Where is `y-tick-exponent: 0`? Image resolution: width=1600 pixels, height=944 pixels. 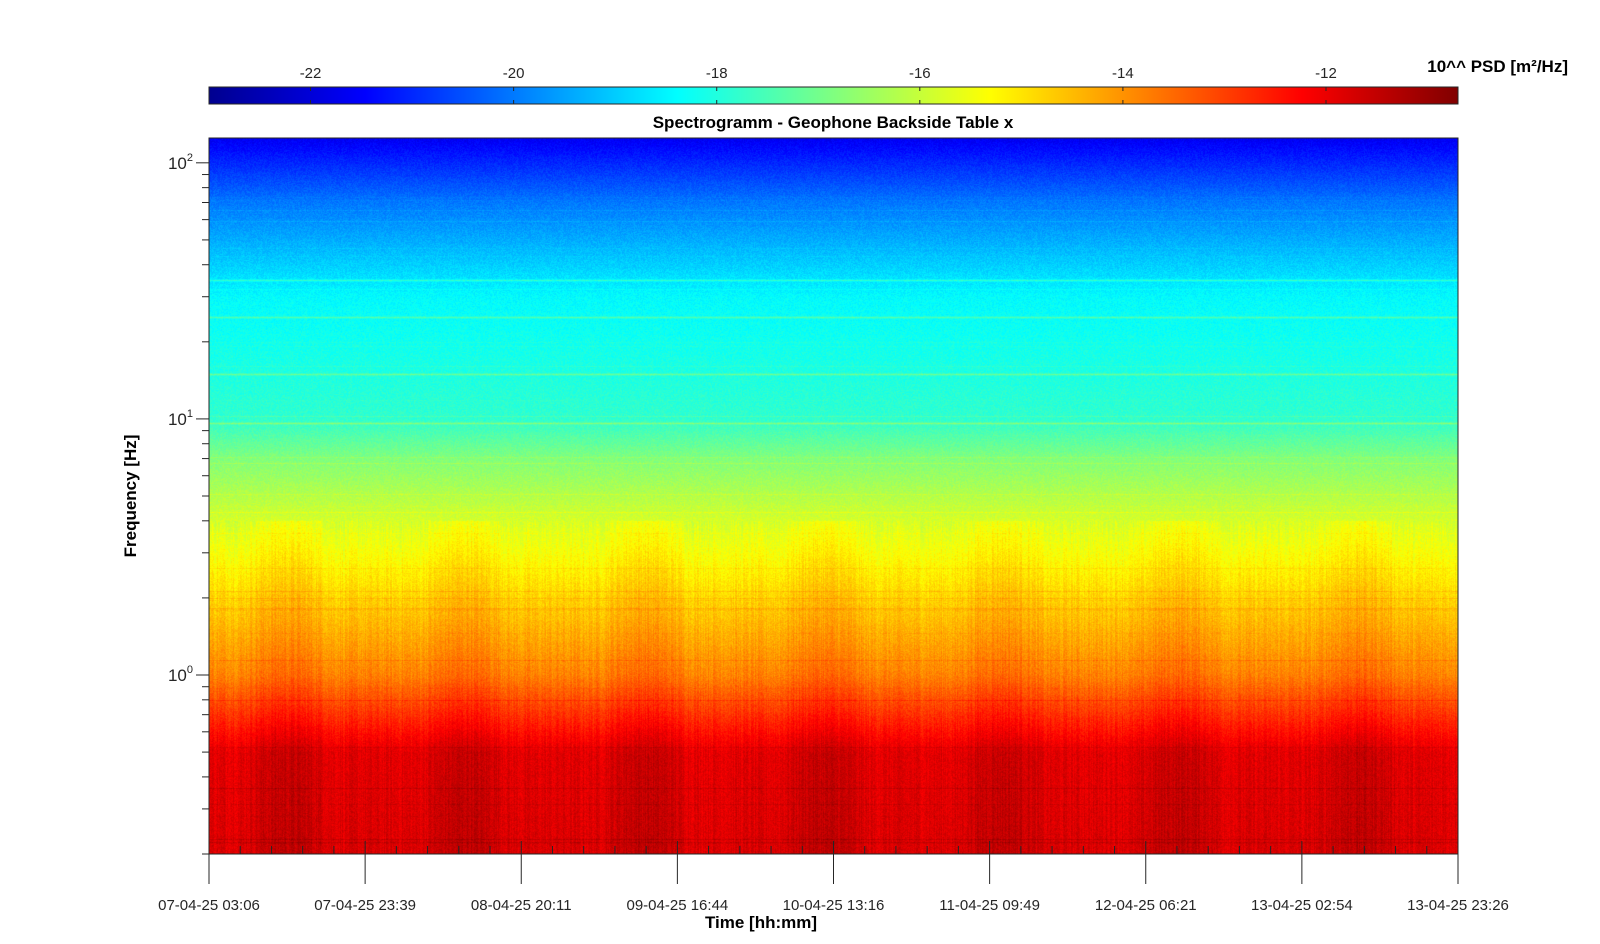 y-tick-exponent: 0 is located at coordinates (190, 670).